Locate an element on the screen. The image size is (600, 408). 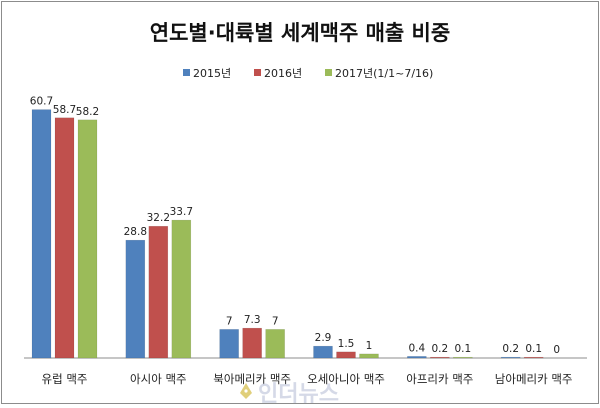
category-label: 오세아니아 맥주 is located at coordinates (346, 379).